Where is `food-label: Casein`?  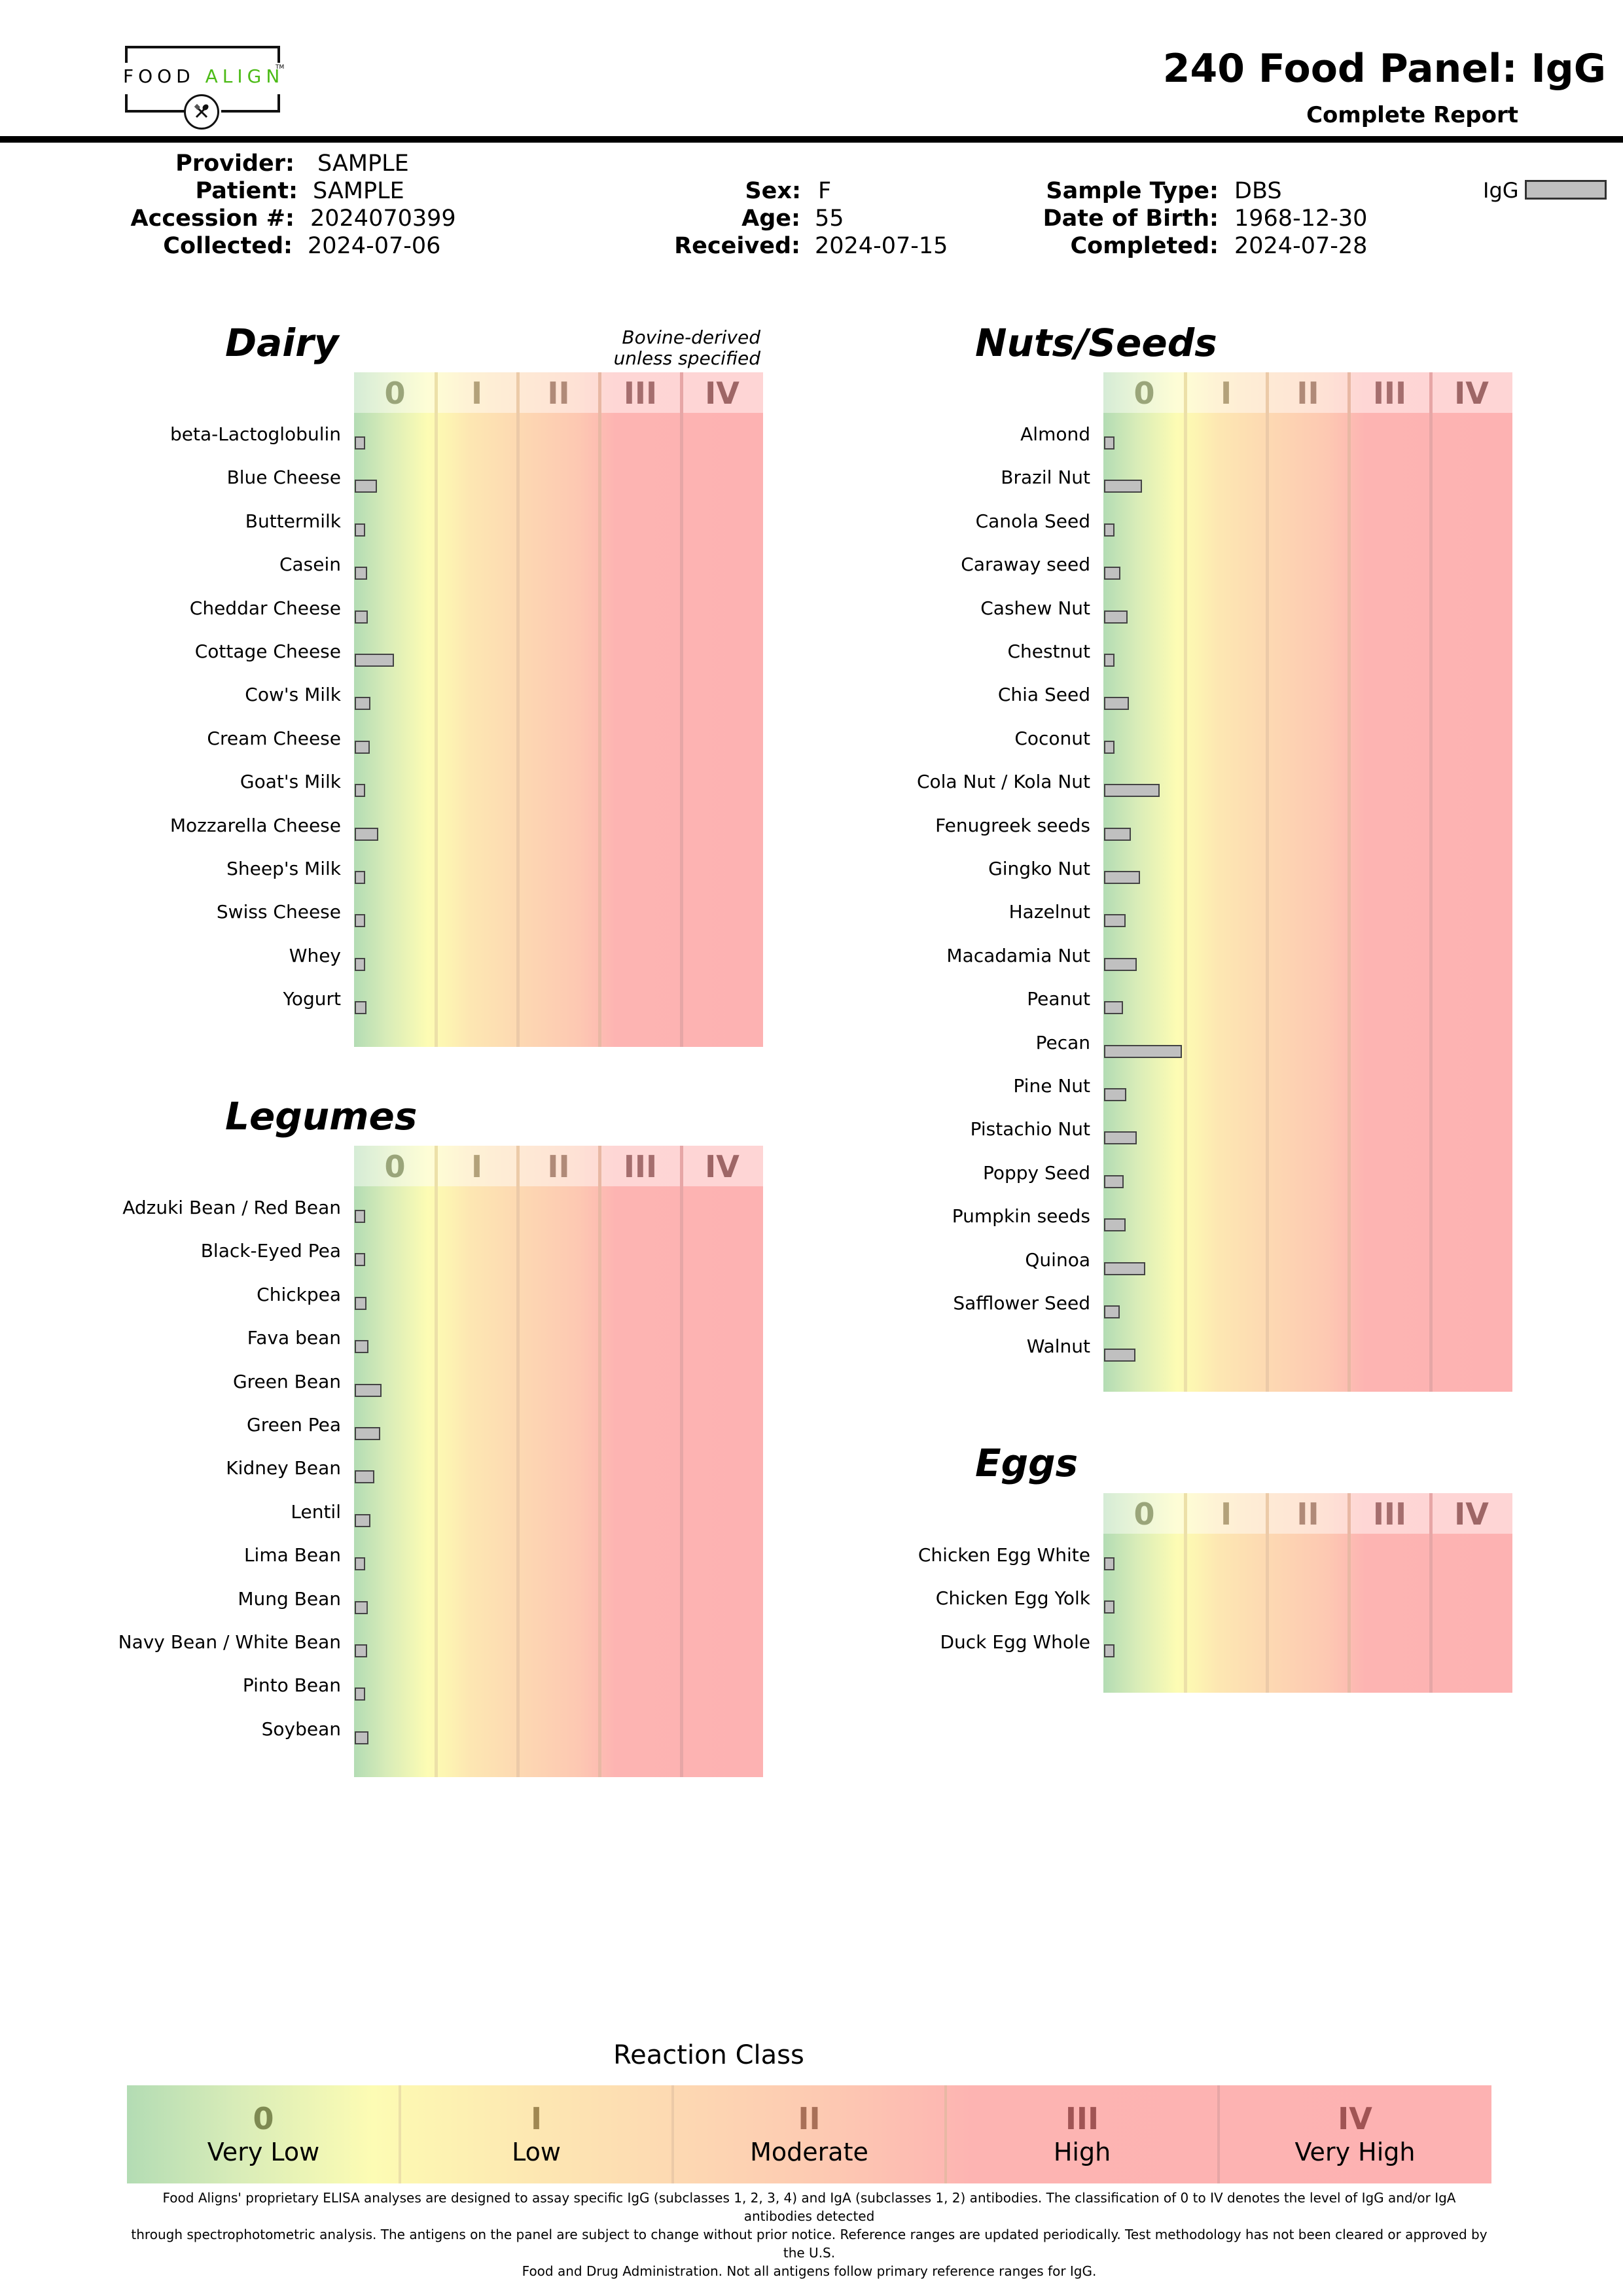 food-label: Casein is located at coordinates (310, 565).